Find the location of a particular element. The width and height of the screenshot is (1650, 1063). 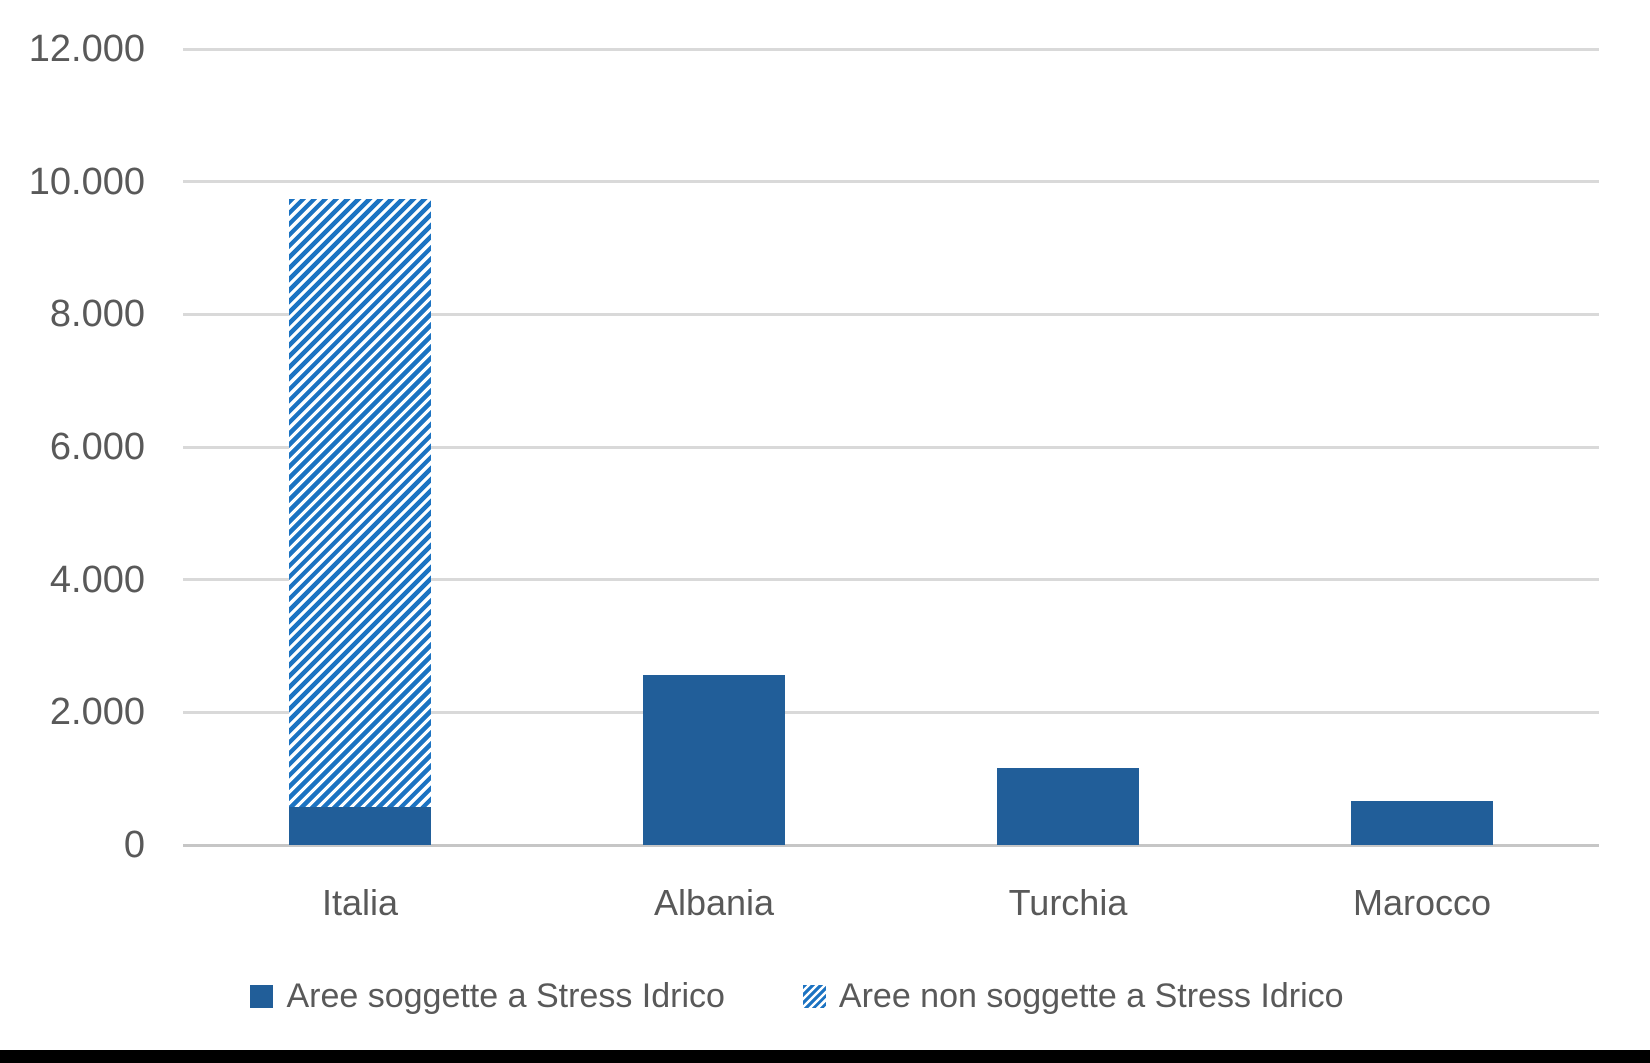

y-tick-12.000: 12.000 is located at coordinates (86, 49).